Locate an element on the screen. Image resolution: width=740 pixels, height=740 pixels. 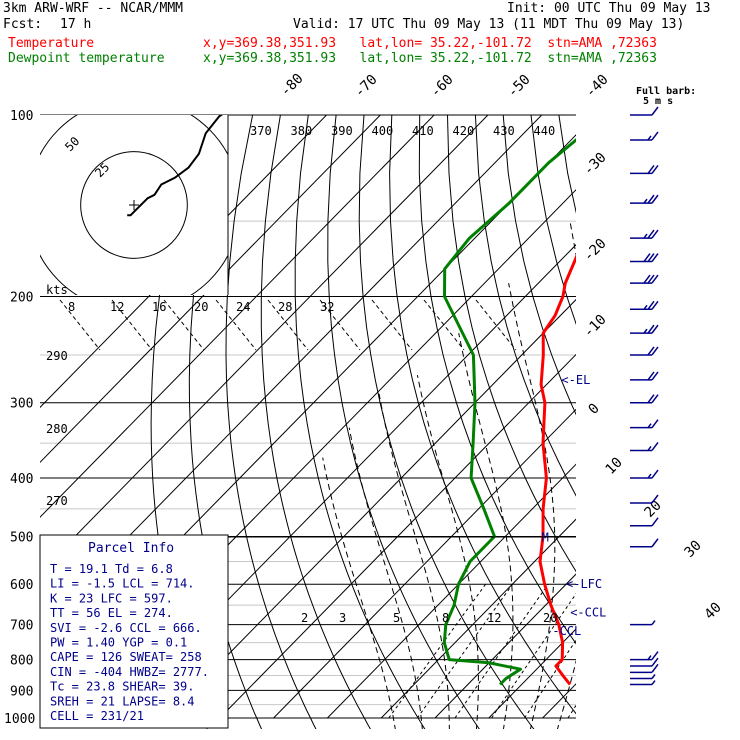
level-marker: <-EL is located at coordinates (575, 380).